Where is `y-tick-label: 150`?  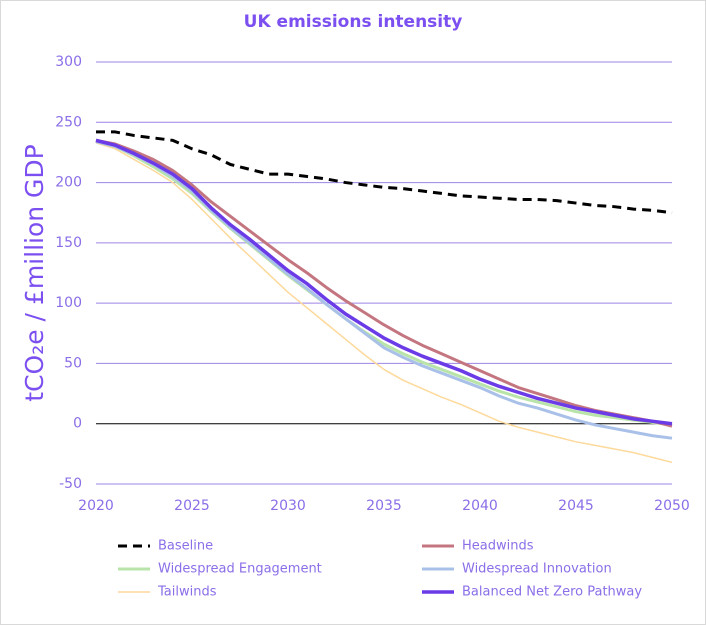
y-tick-label: 150 is located at coordinates (68, 243).